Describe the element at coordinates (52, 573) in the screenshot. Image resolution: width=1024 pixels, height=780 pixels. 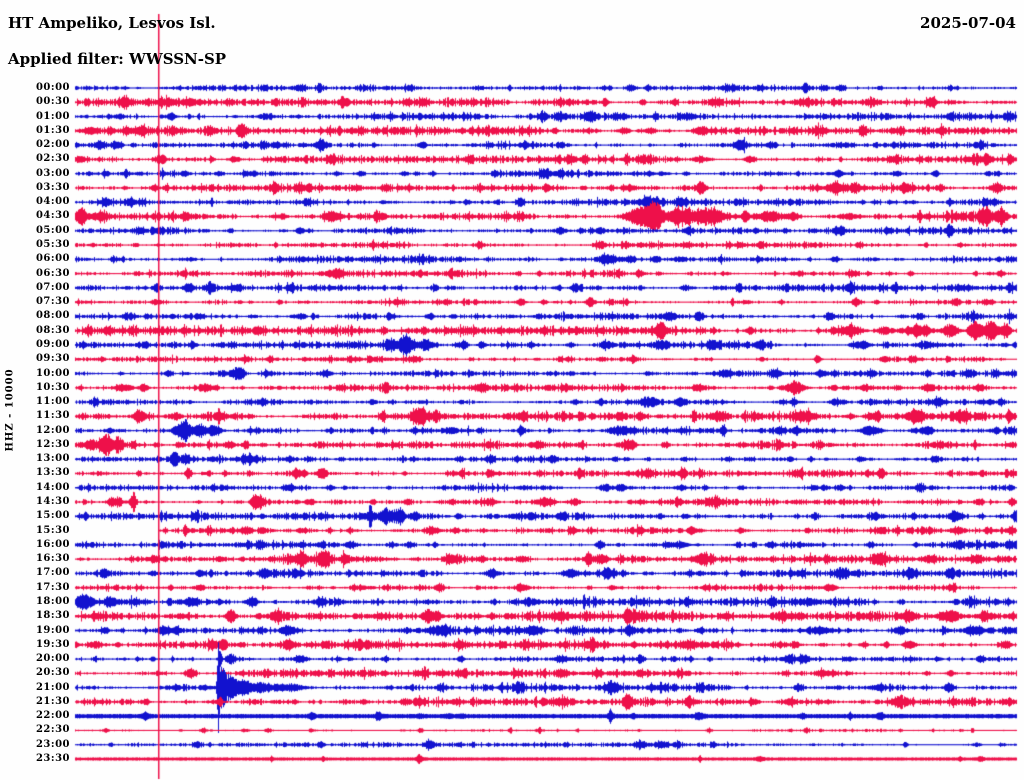
I see `time-label: 17:00` at that location.